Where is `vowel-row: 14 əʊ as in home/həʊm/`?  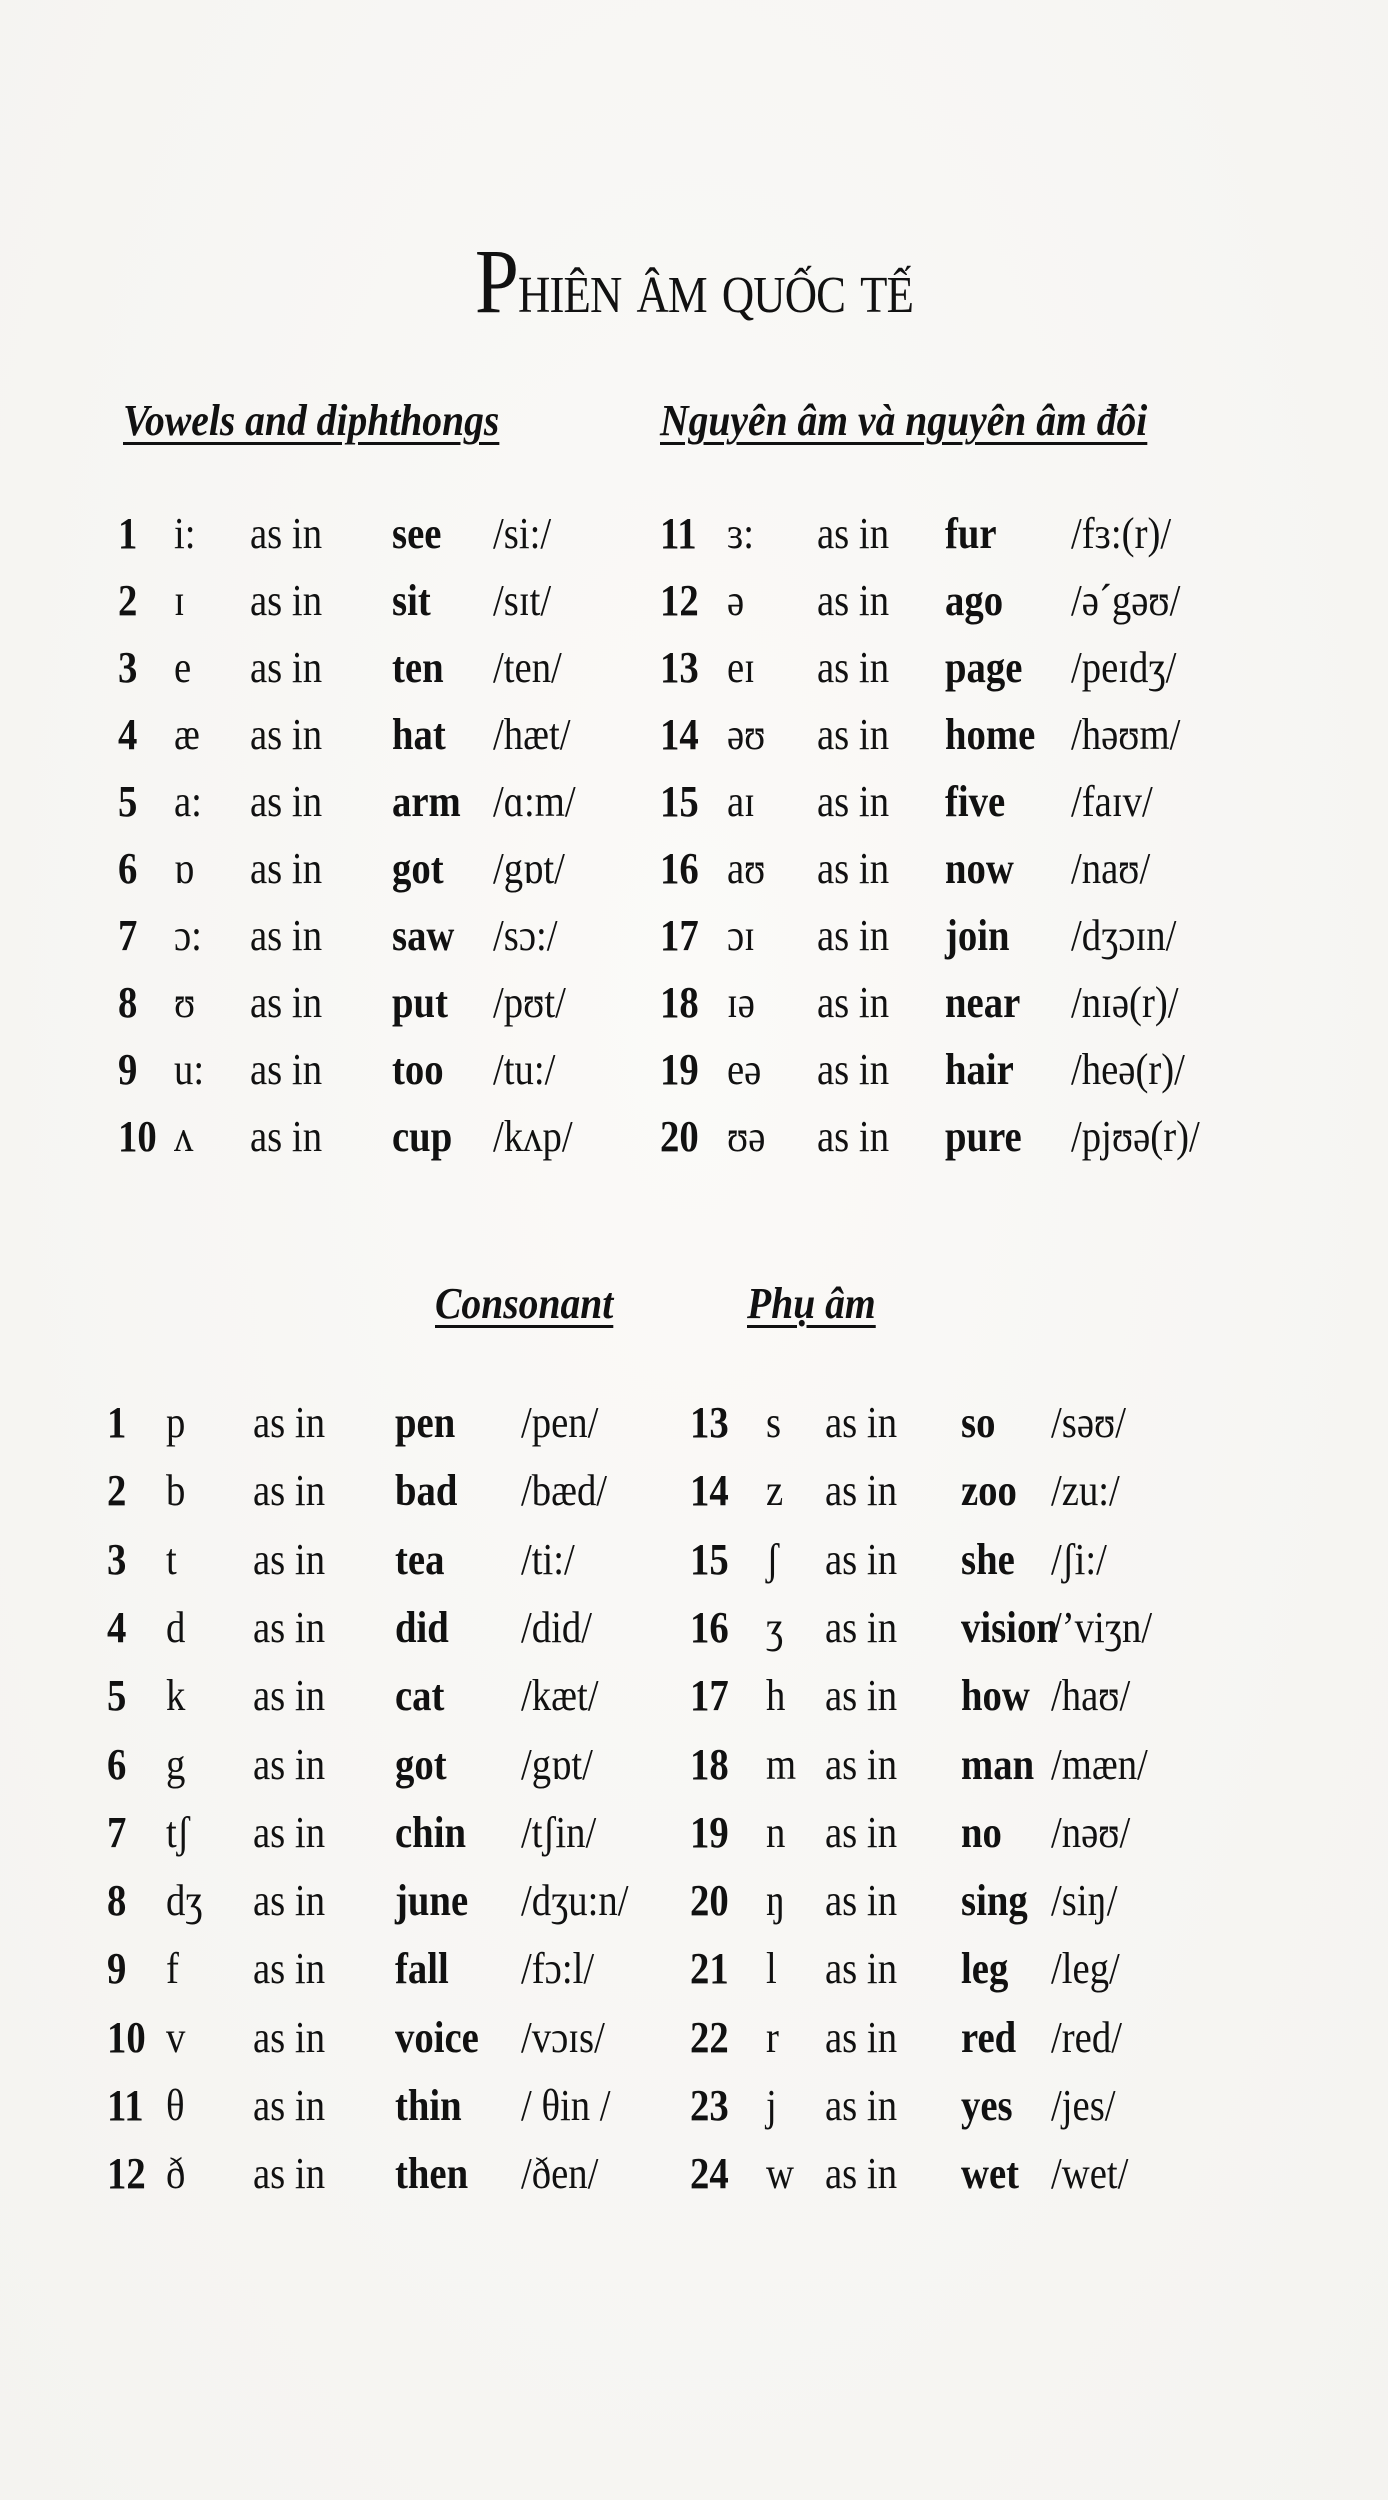
vowel-row: 14 əʊ as in home/həʊm/ is located at coordinates (694, 739).